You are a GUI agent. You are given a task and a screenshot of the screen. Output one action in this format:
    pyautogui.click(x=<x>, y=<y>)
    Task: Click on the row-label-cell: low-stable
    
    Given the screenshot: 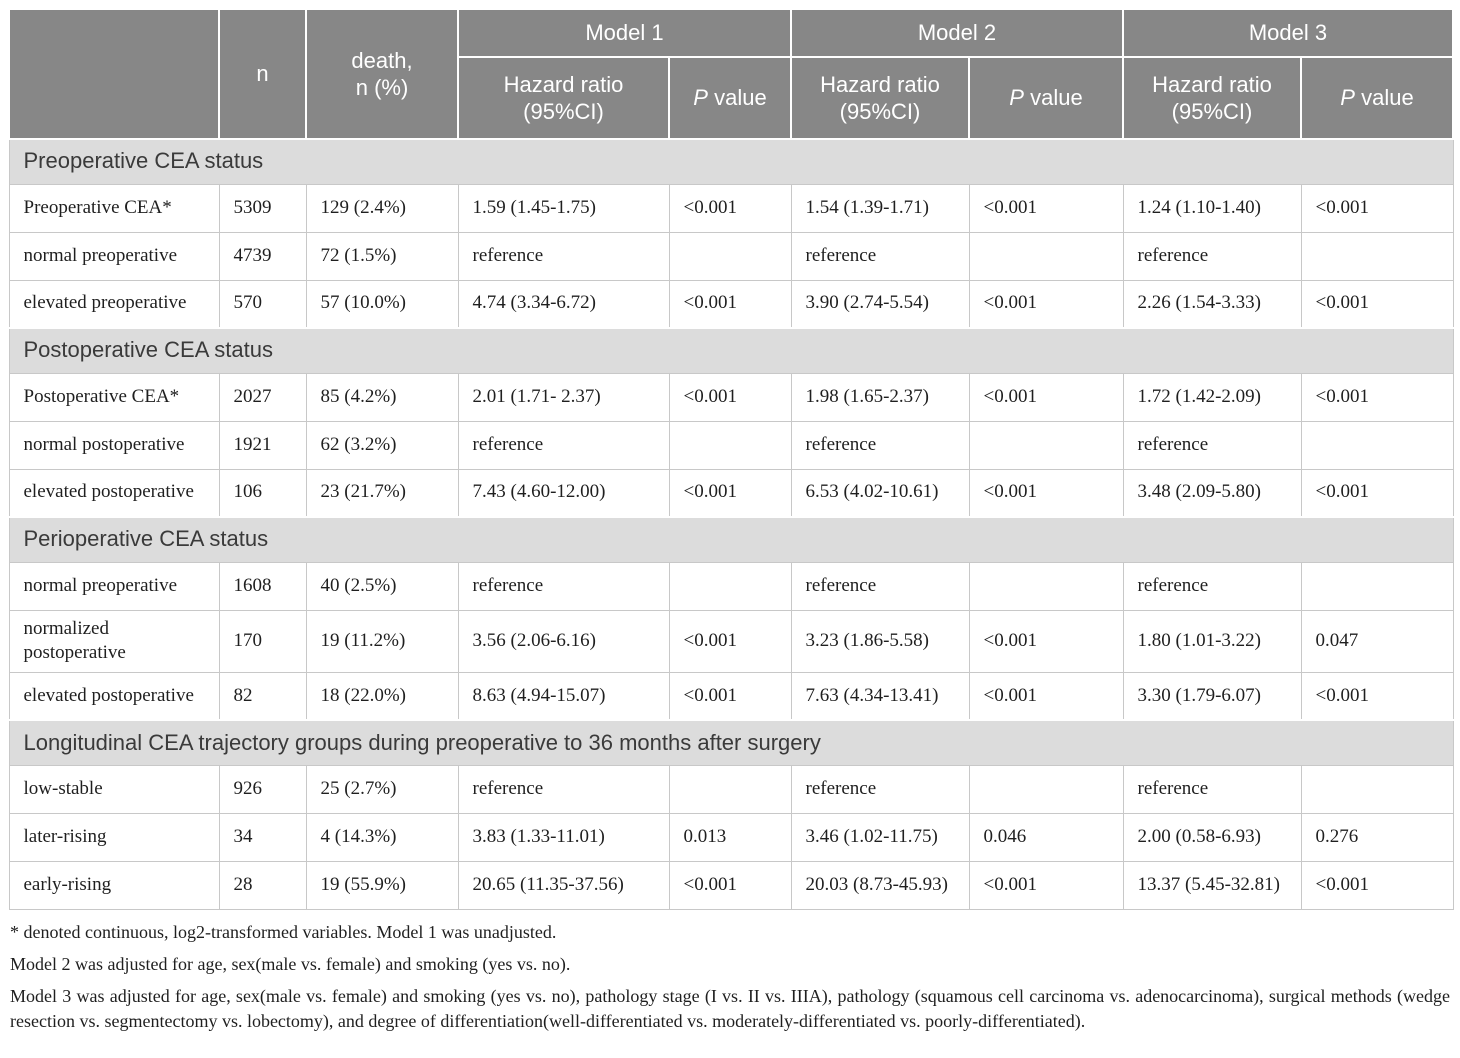 What is the action you would take?
    pyautogui.click(x=114, y=789)
    